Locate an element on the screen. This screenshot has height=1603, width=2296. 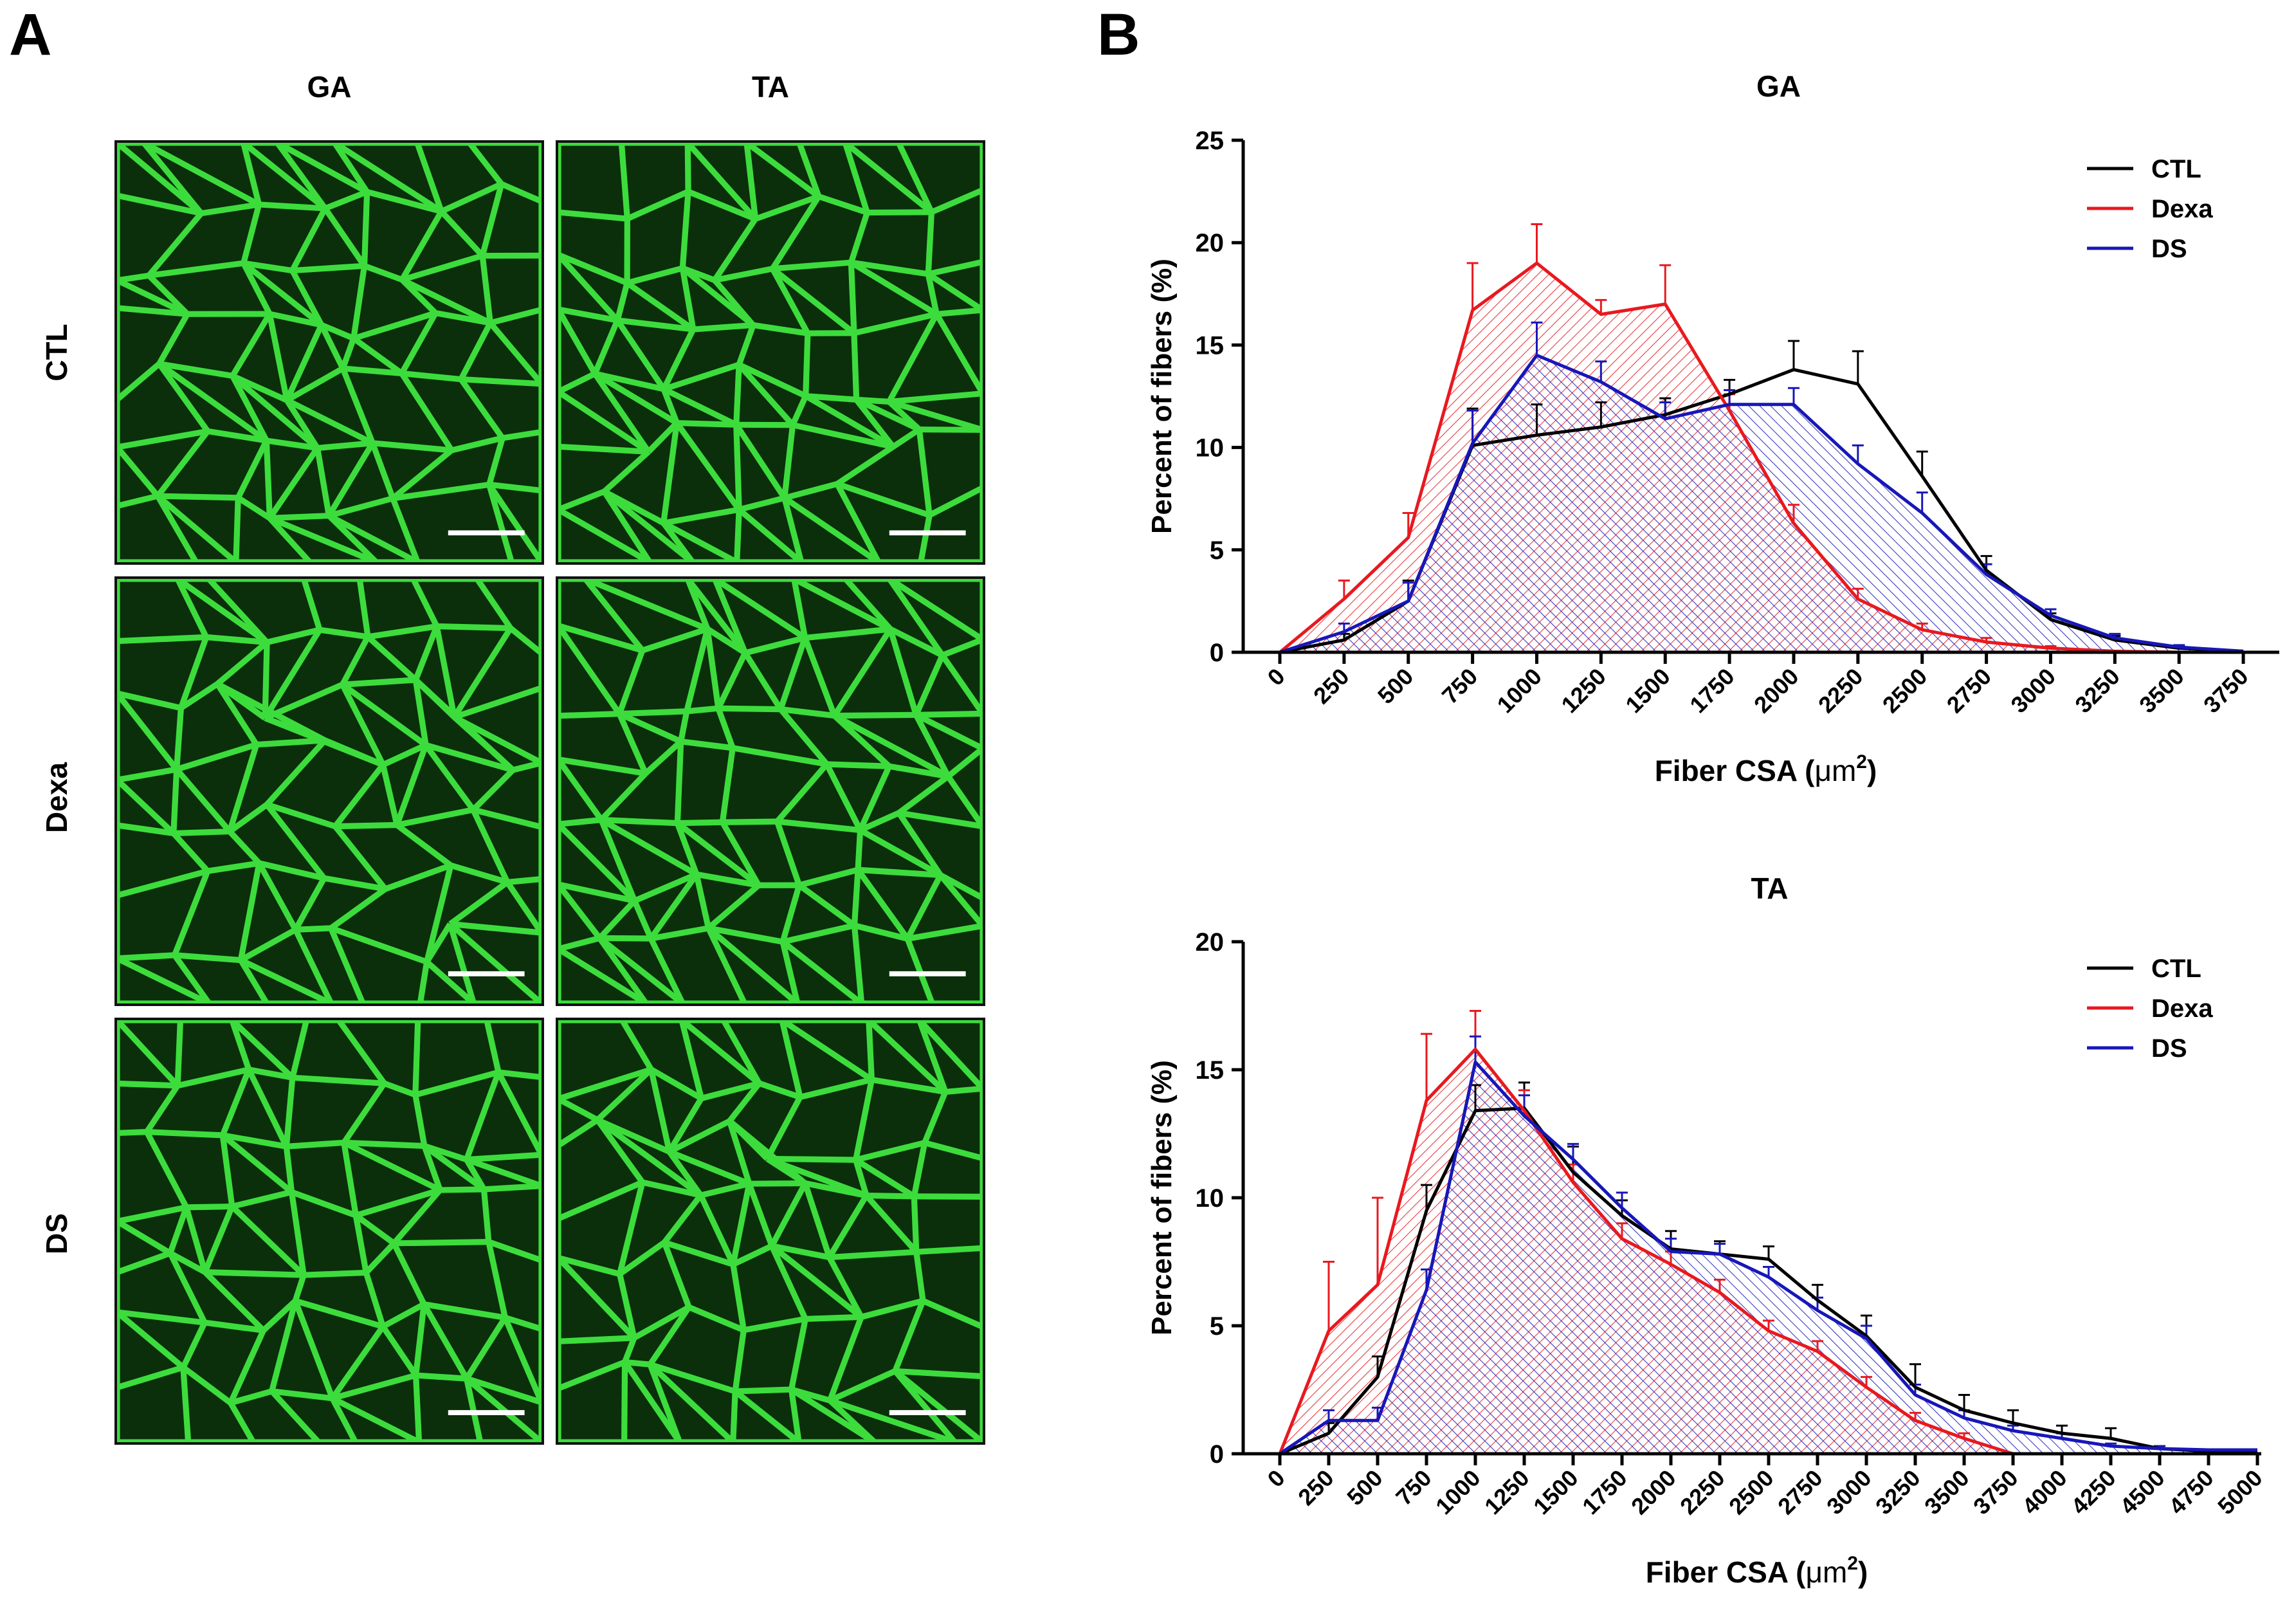
x-tick-label: 4000 is located at coordinates (2044, 1492).